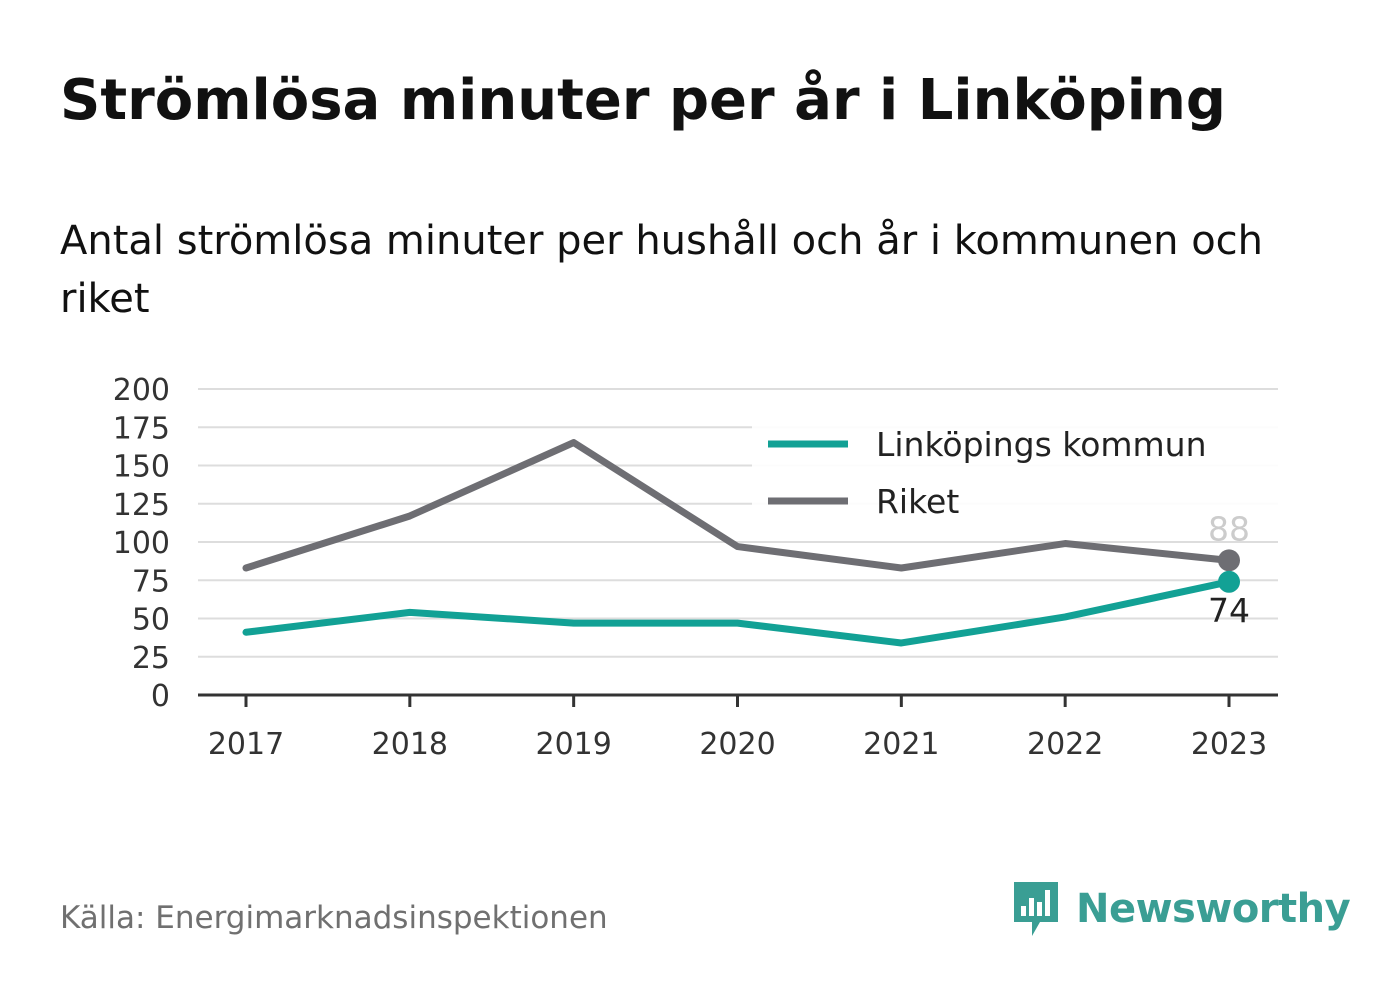 The width and height of the screenshot is (1382, 999). What do you see at coordinates (141, 390) in the screenshot?
I see `y-tick-label: 200` at bounding box center [141, 390].